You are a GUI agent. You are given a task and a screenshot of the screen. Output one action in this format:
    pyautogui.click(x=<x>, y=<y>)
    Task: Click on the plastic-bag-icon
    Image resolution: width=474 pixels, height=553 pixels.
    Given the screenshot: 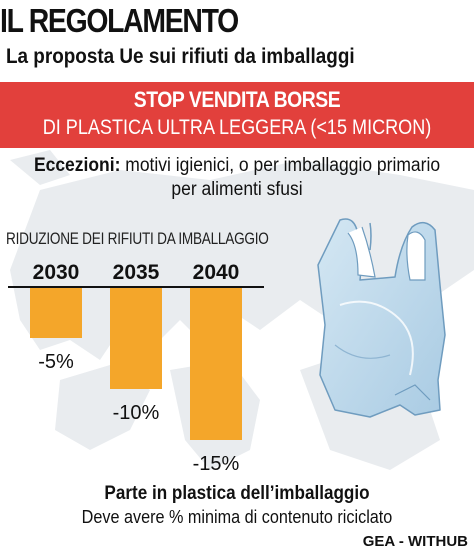 What is the action you would take?
    pyautogui.click(x=381, y=318)
    